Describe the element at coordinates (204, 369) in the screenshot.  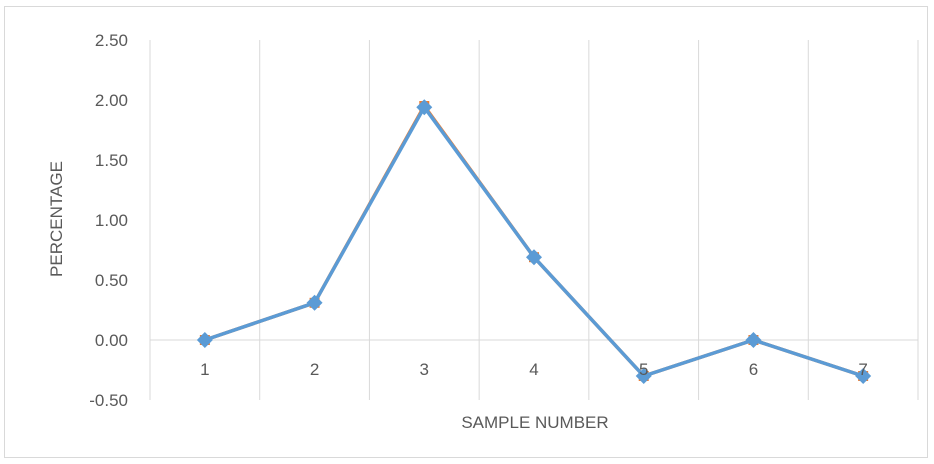
I see `x-tick-label: 1` at that location.